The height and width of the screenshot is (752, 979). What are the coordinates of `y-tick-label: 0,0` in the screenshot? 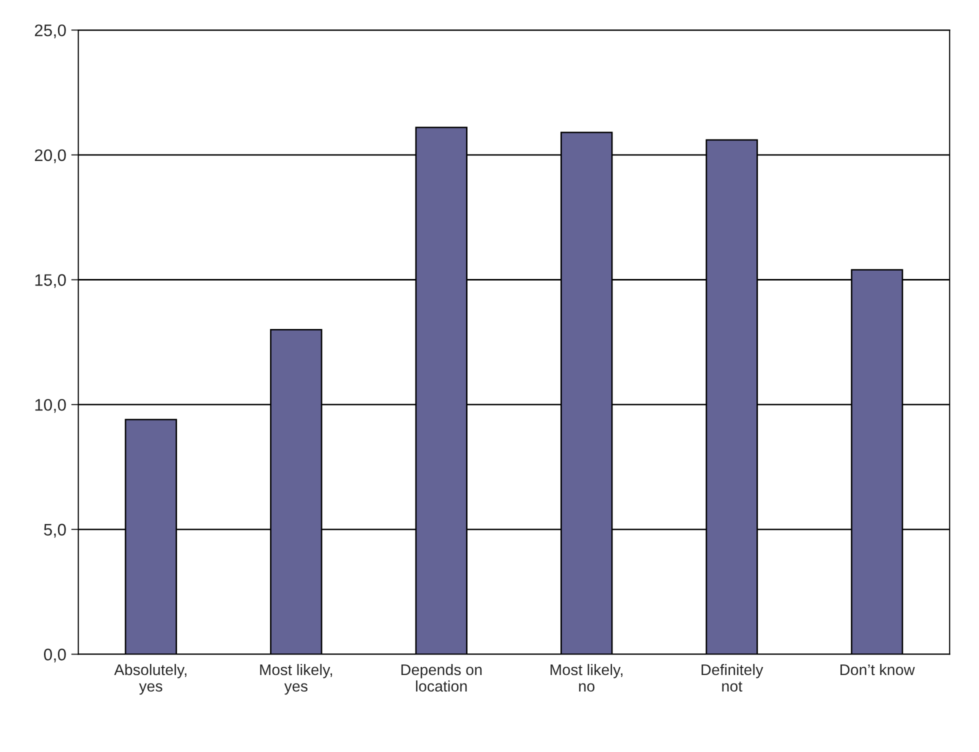 It's located at (55, 655).